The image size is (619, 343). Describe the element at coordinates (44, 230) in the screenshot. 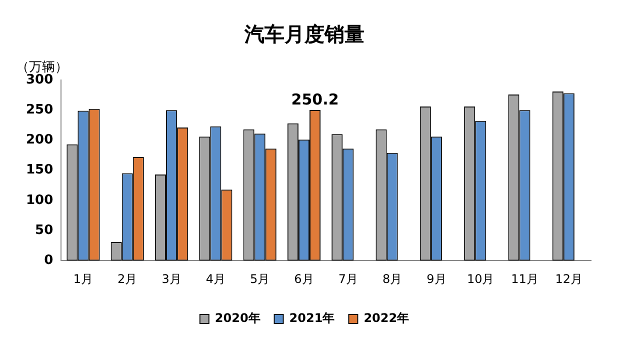

I see `y-tick-label: 50` at that location.